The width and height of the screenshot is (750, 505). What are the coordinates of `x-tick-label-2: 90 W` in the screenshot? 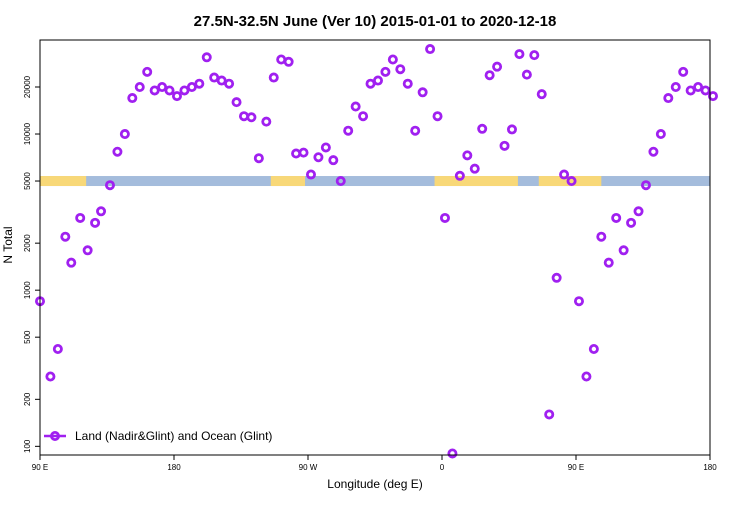 It's located at (308, 467).